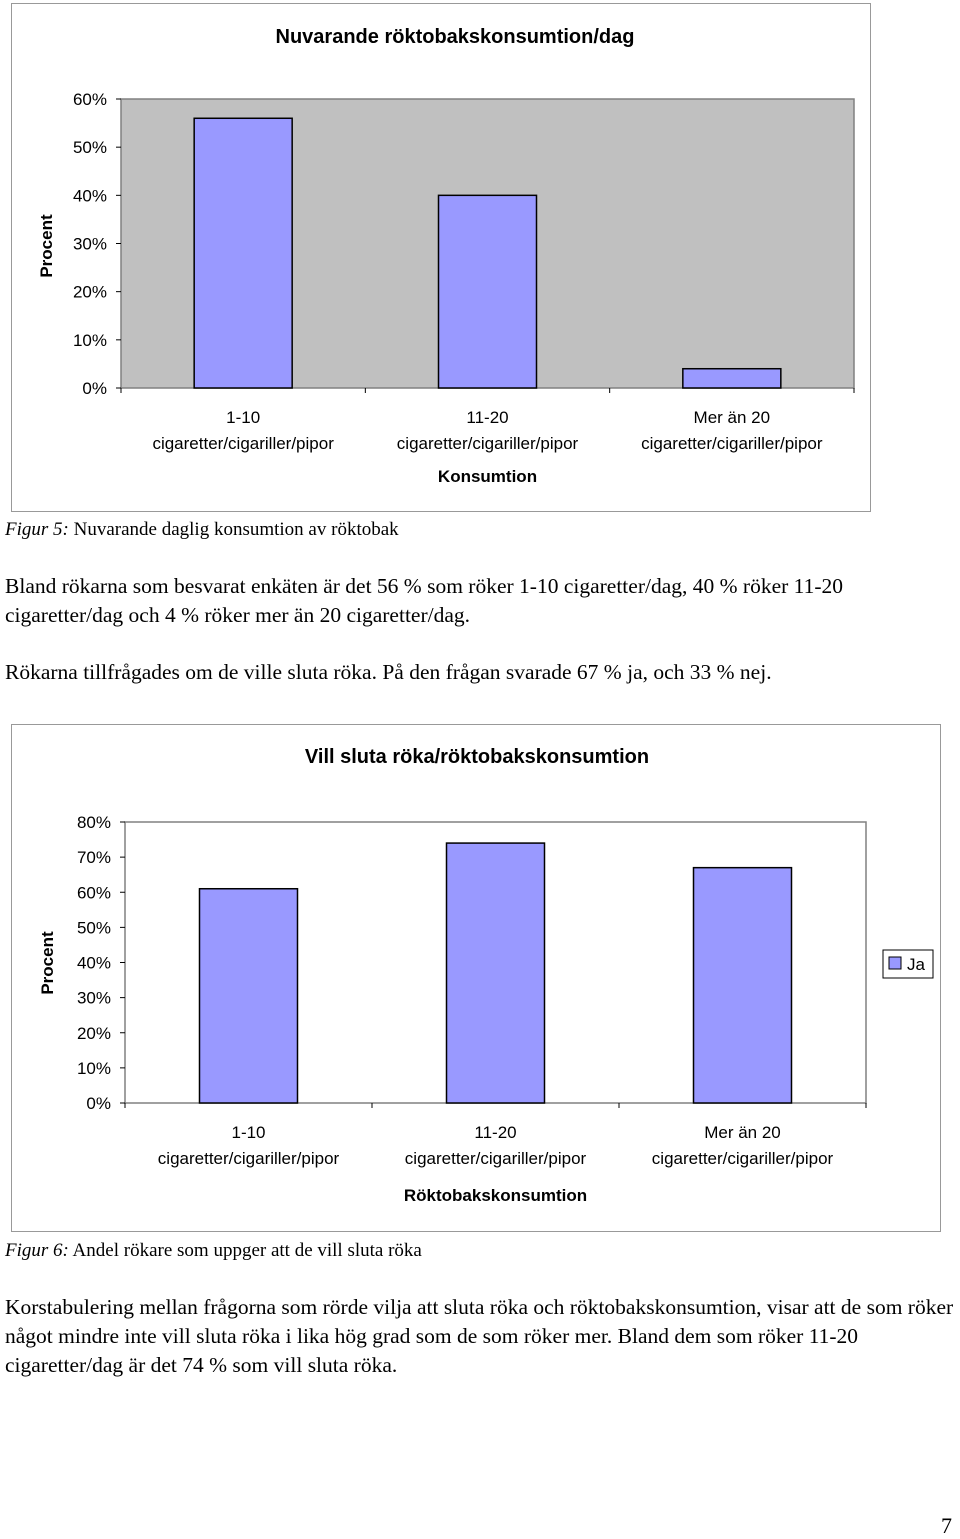  What do you see at coordinates (895, 963) in the screenshot?
I see `legend-swatch` at bounding box center [895, 963].